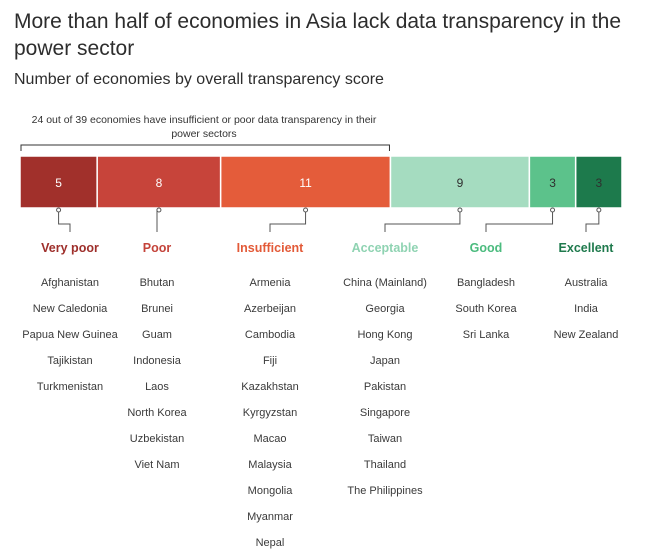  What do you see at coordinates (157, 283) in the screenshot?
I see `country-item: Bhutan` at bounding box center [157, 283].